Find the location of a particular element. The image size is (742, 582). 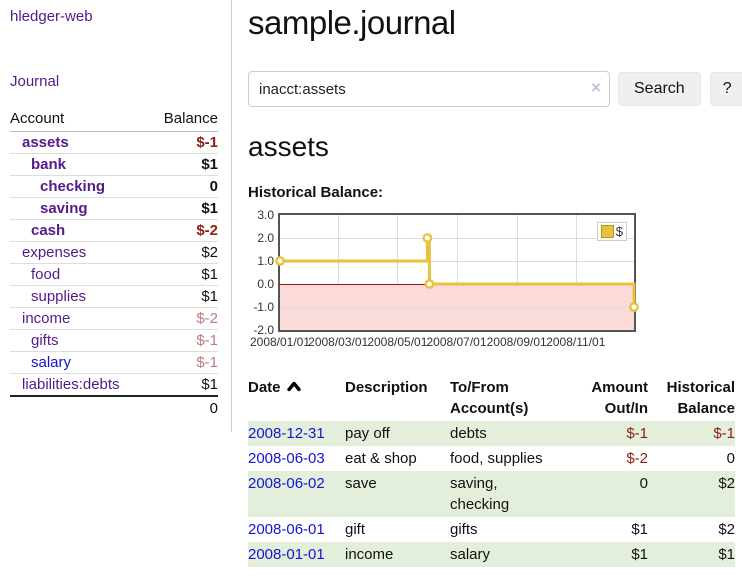

register-col-date: Date is located at coordinates (296, 398).